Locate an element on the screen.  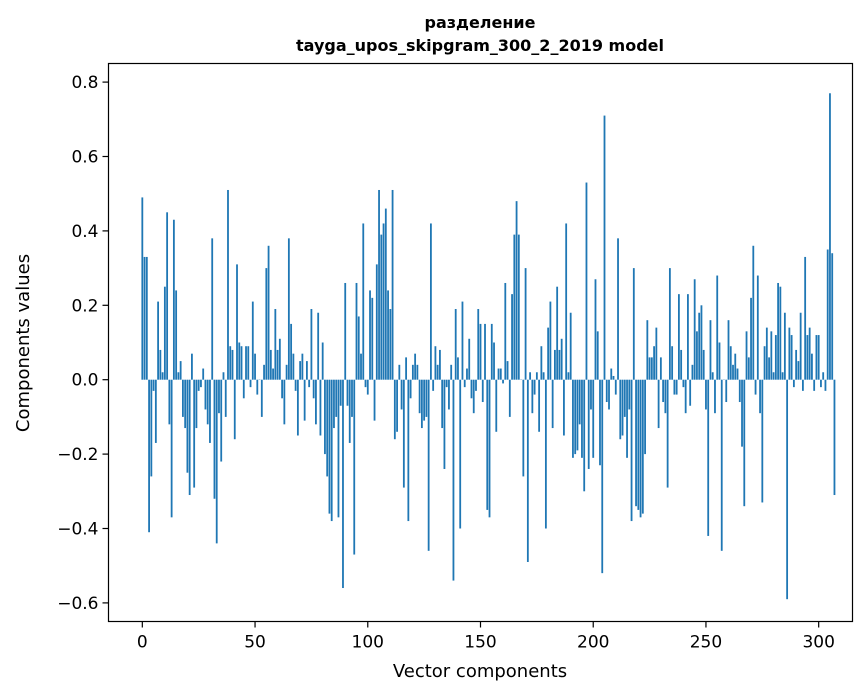
y-tick-label: 0.2 is located at coordinates (84, 306).